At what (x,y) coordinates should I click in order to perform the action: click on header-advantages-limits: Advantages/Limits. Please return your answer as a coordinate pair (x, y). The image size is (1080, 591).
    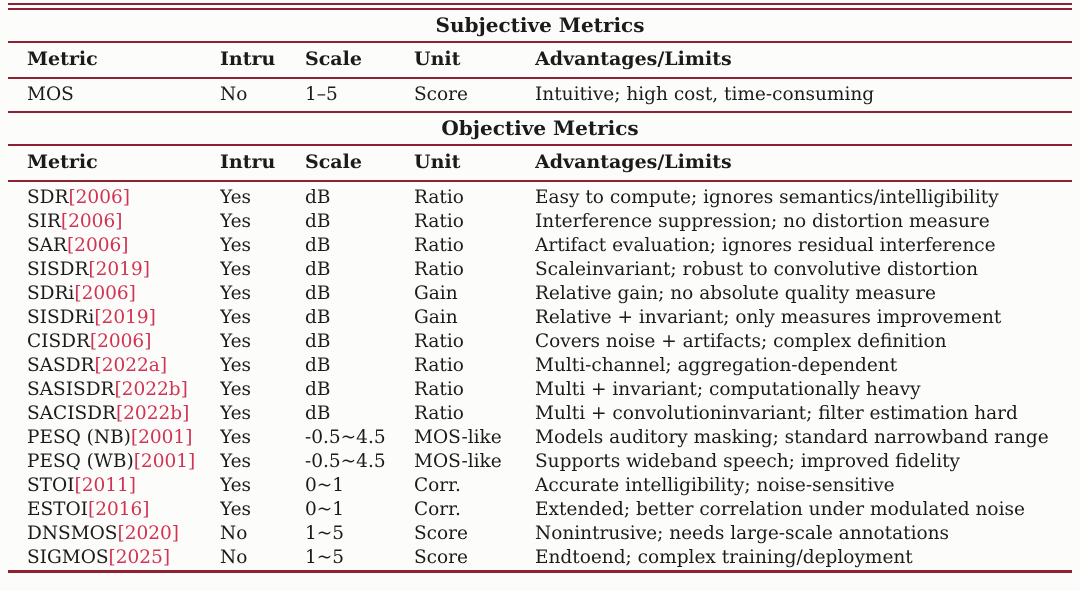
    Looking at the image, I should click on (804, 60).